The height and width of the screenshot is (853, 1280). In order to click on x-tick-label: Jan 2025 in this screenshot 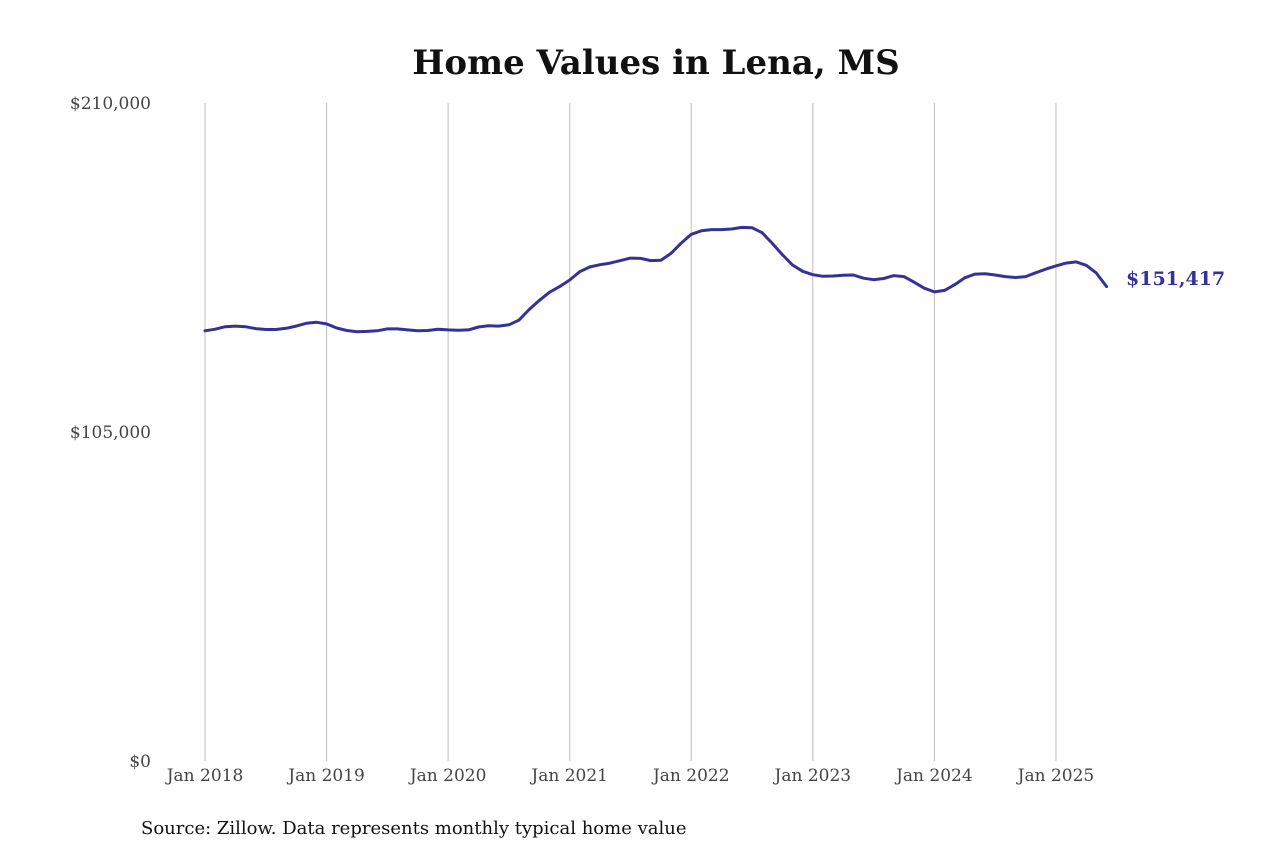, I will do `click(1055, 776)`.